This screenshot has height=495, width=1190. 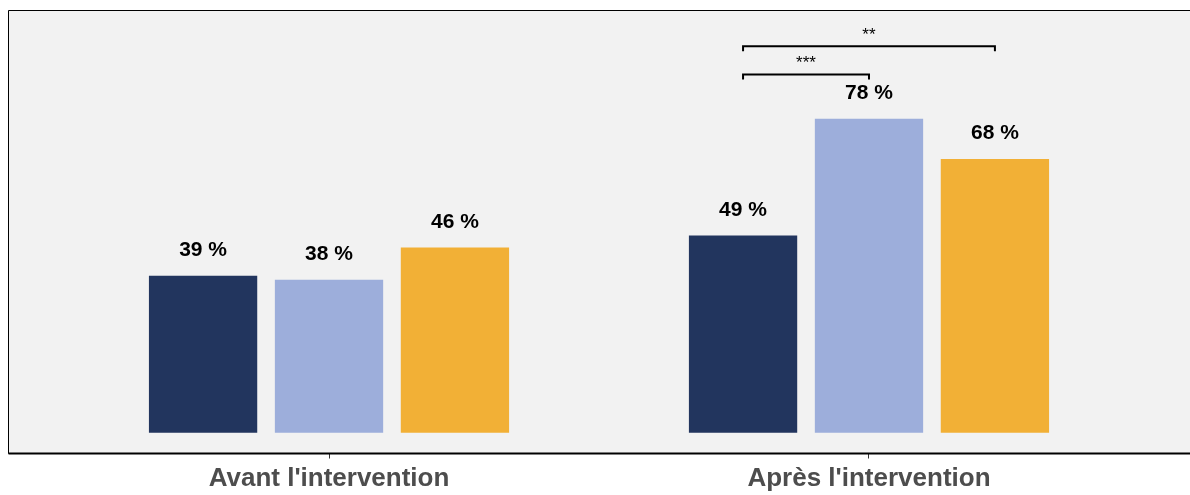 I want to click on data-label: 68 %, so click(x=995, y=132).